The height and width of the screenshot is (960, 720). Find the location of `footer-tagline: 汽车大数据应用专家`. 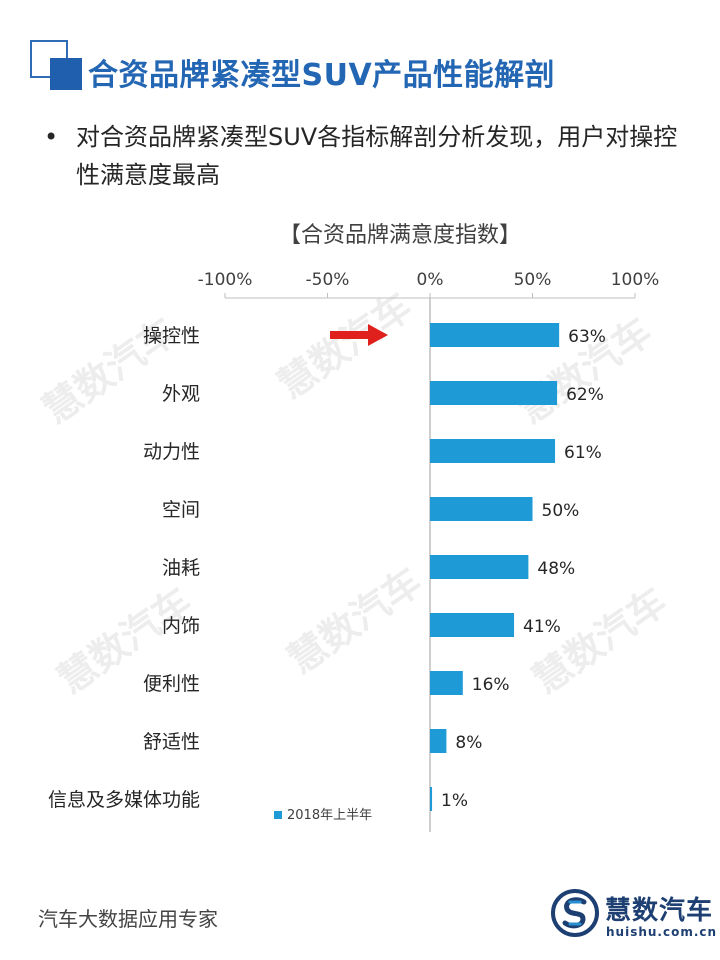

footer-tagline: 汽车大数据应用专家 is located at coordinates (128, 919).